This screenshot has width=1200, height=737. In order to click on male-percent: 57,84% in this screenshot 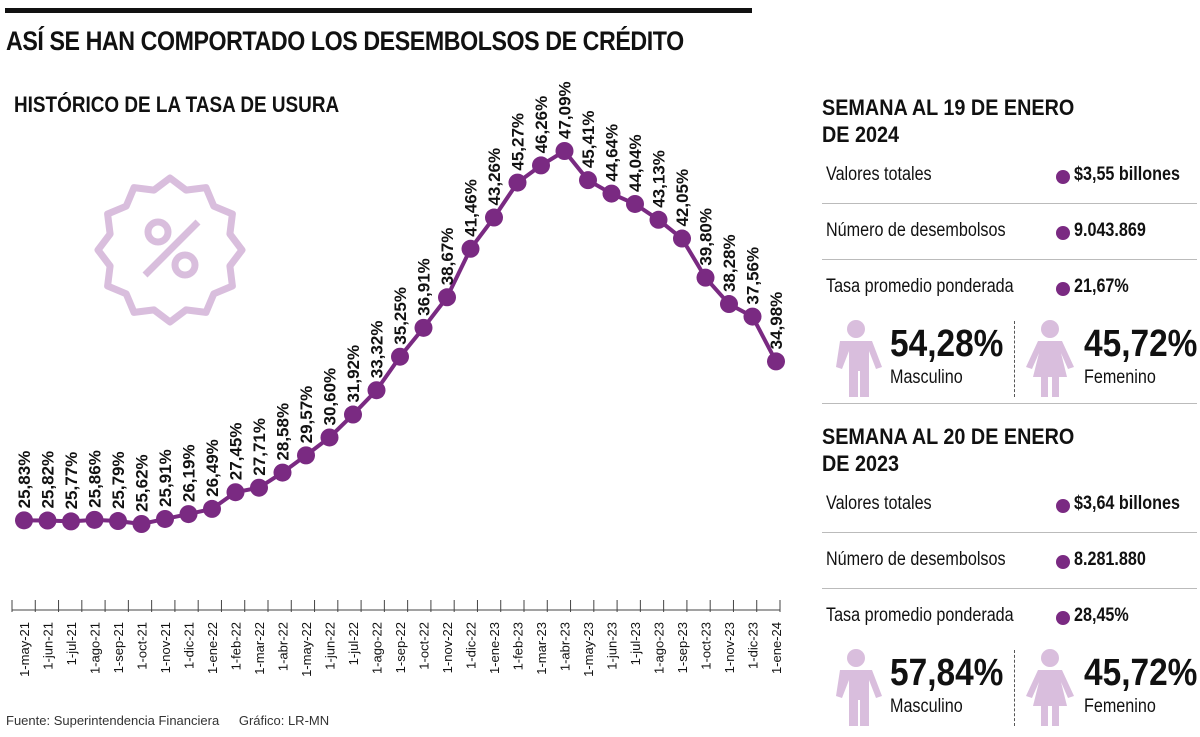, I will do `click(947, 673)`.